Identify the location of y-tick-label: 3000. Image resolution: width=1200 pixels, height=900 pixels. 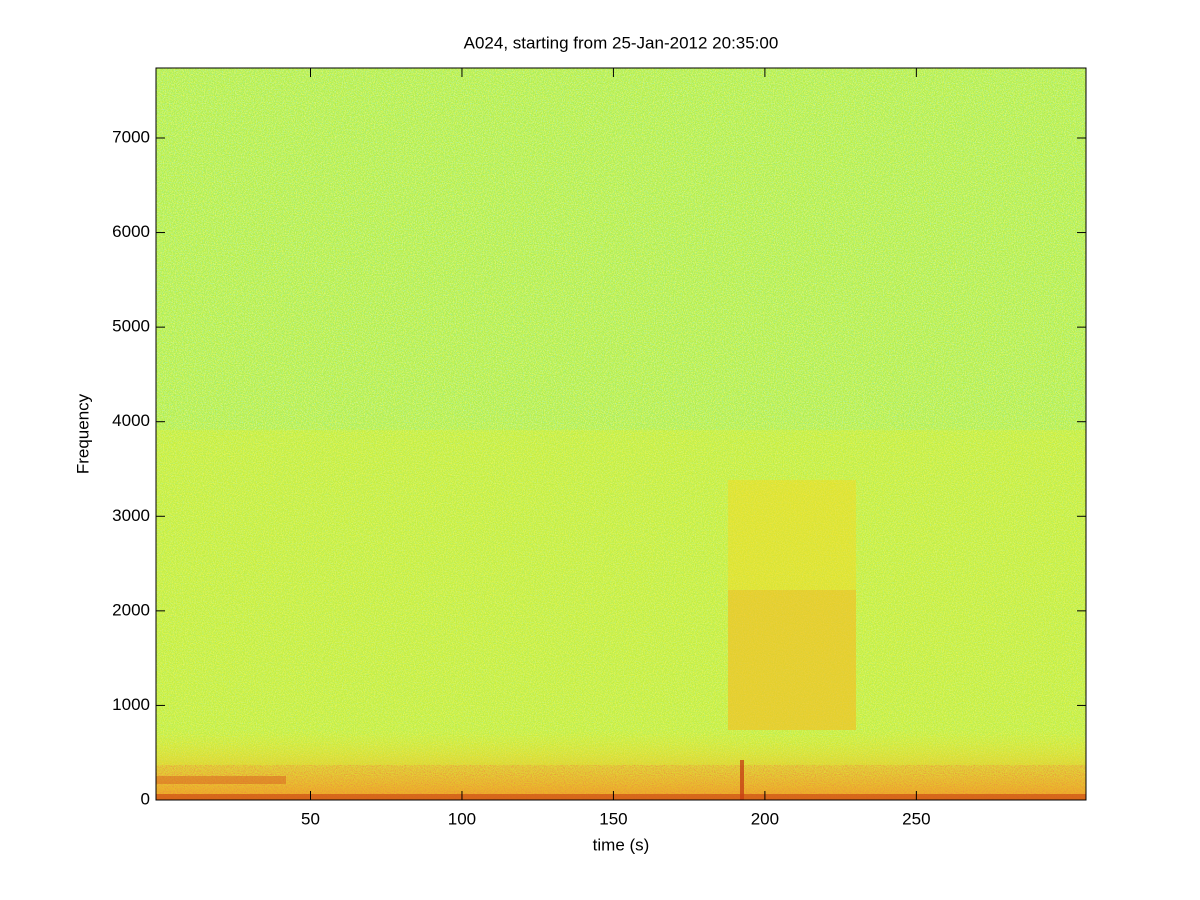
(131, 515).